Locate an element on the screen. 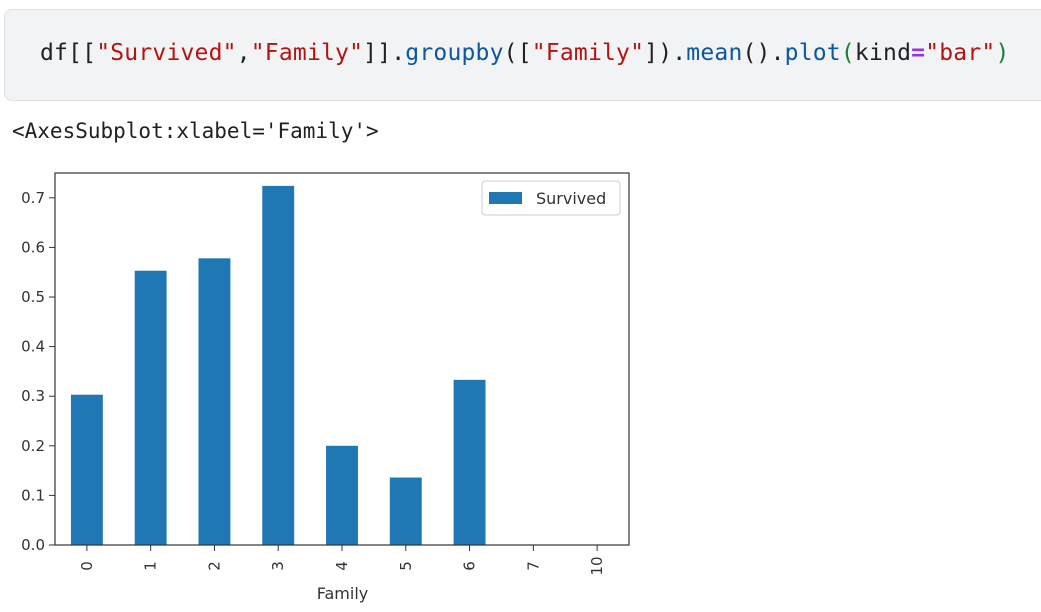 This screenshot has width=1041, height=612. code-token: ]). is located at coordinates (665, 53).